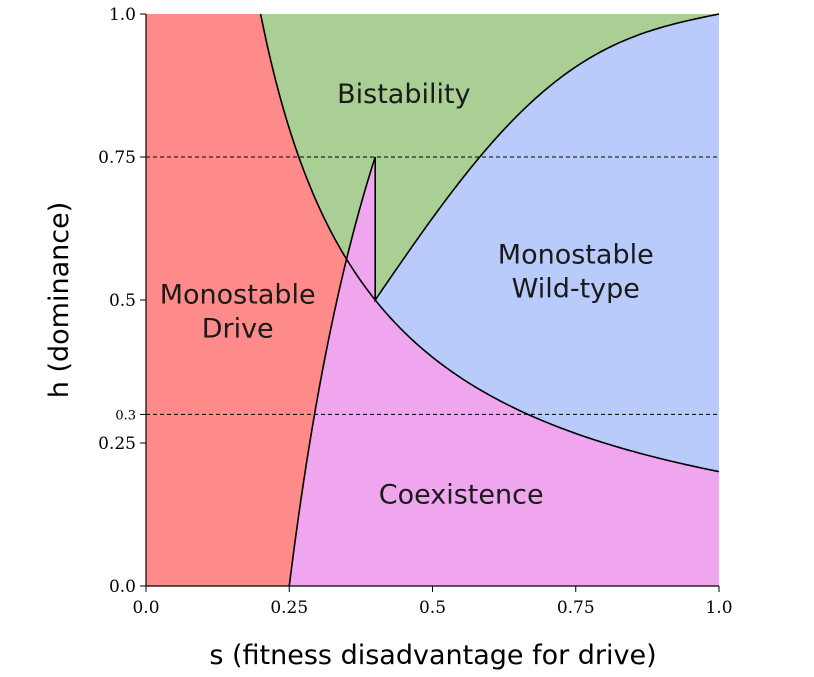 Image resolution: width=814 pixels, height=677 pixels. I want to click on y-tick-label-1: 0.25, so click(117, 444).